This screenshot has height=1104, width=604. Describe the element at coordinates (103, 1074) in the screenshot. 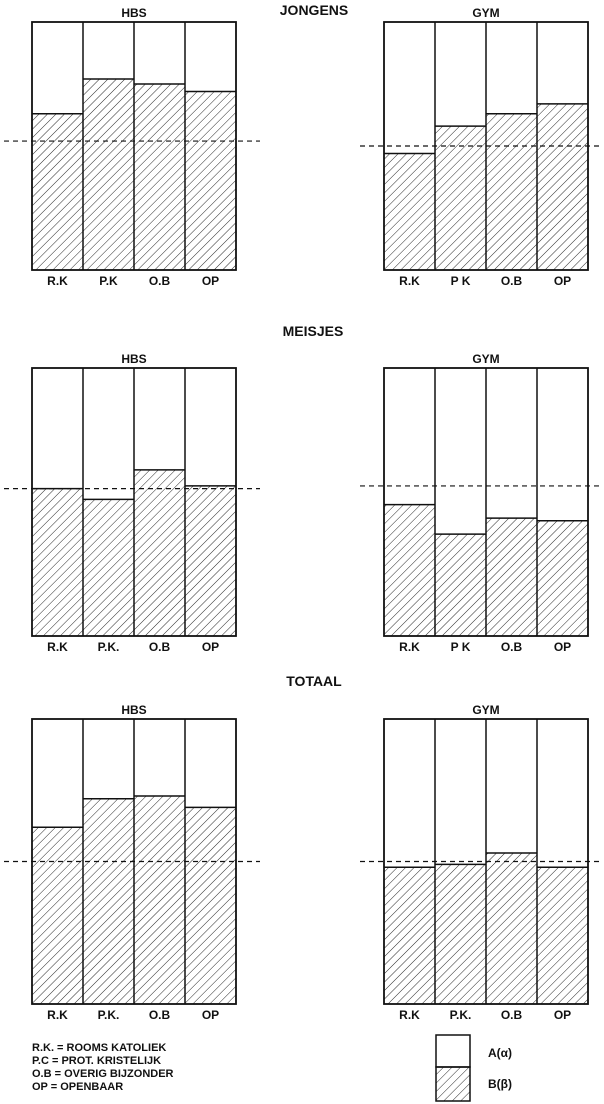

I see `legend-key-ob: O.B = OVERIG BIJZONDER` at that location.